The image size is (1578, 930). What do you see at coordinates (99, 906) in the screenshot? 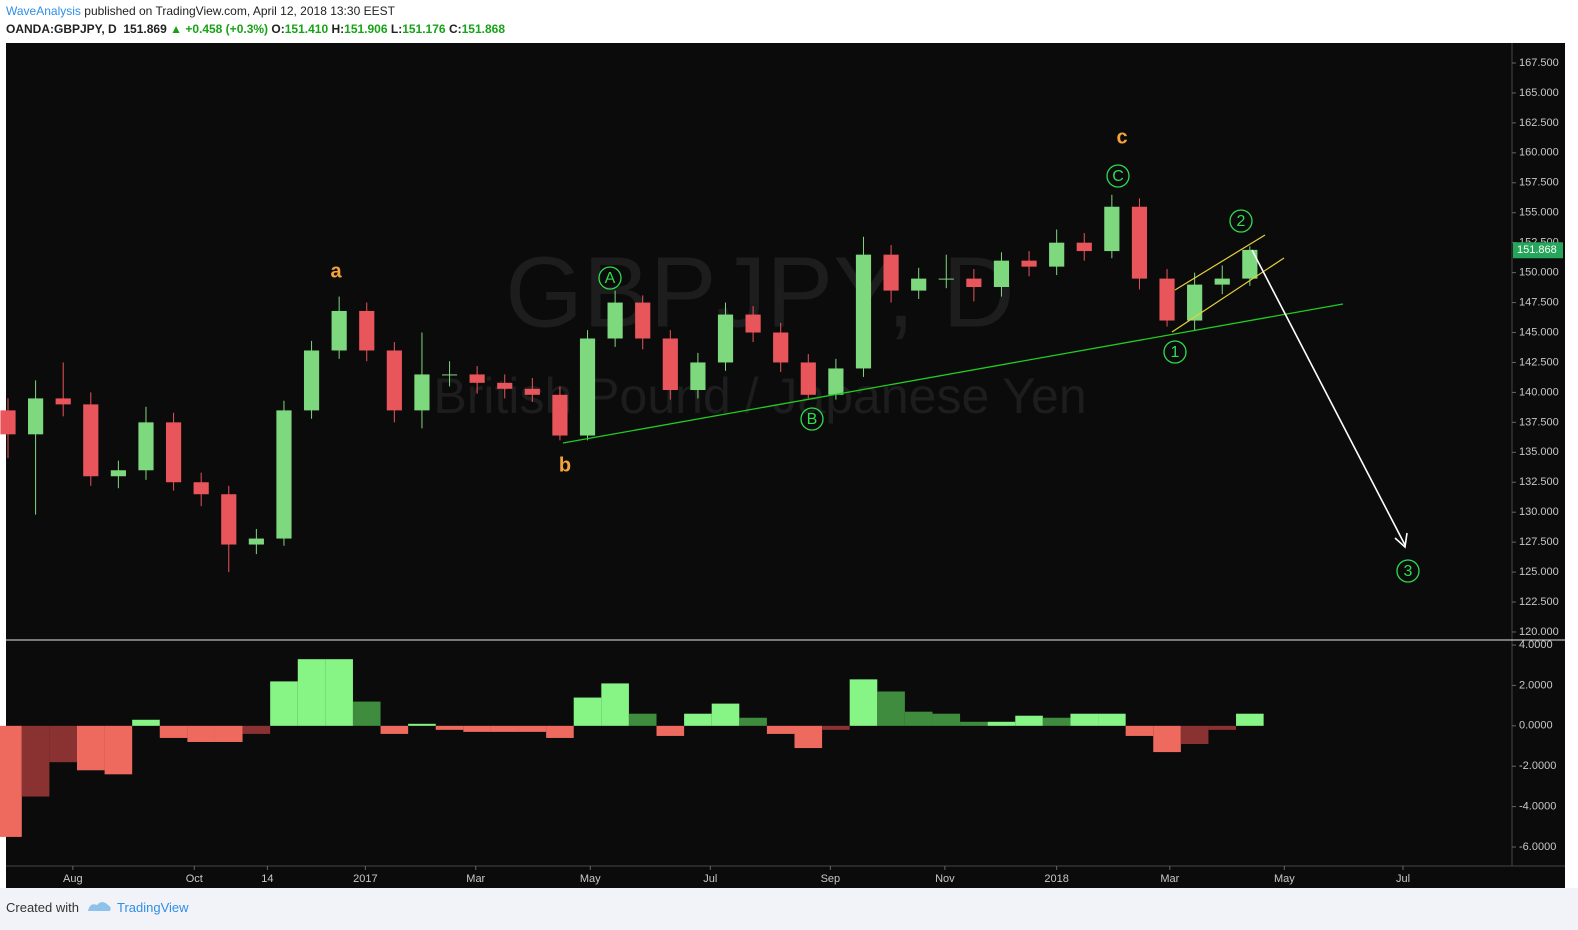
I see `logo-cloud` at bounding box center [99, 906].